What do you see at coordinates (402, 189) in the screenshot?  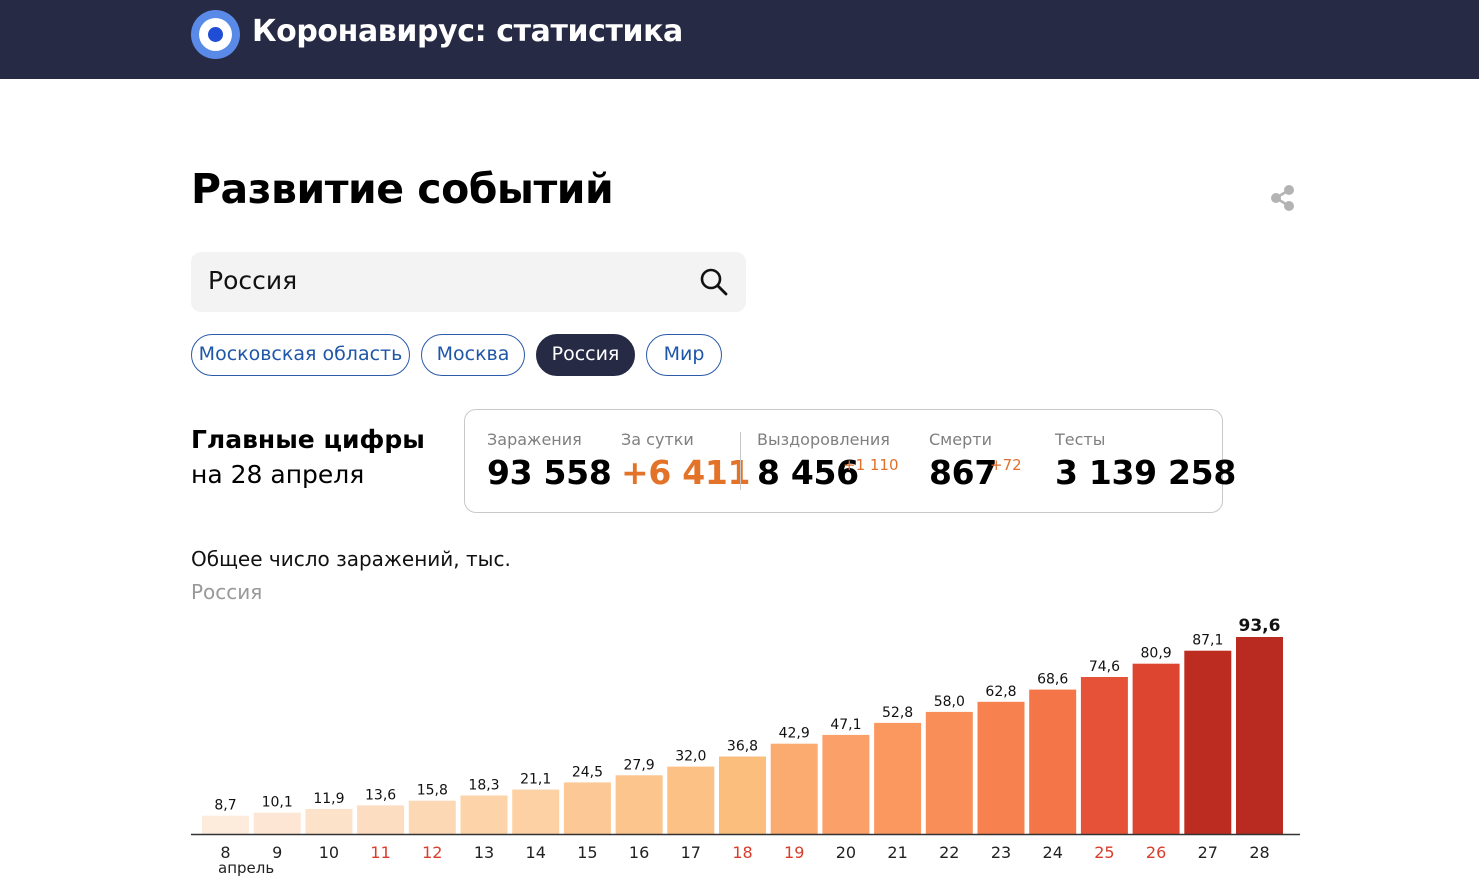 I see `page-title: Развитие событий` at bounding box center [402, 189].